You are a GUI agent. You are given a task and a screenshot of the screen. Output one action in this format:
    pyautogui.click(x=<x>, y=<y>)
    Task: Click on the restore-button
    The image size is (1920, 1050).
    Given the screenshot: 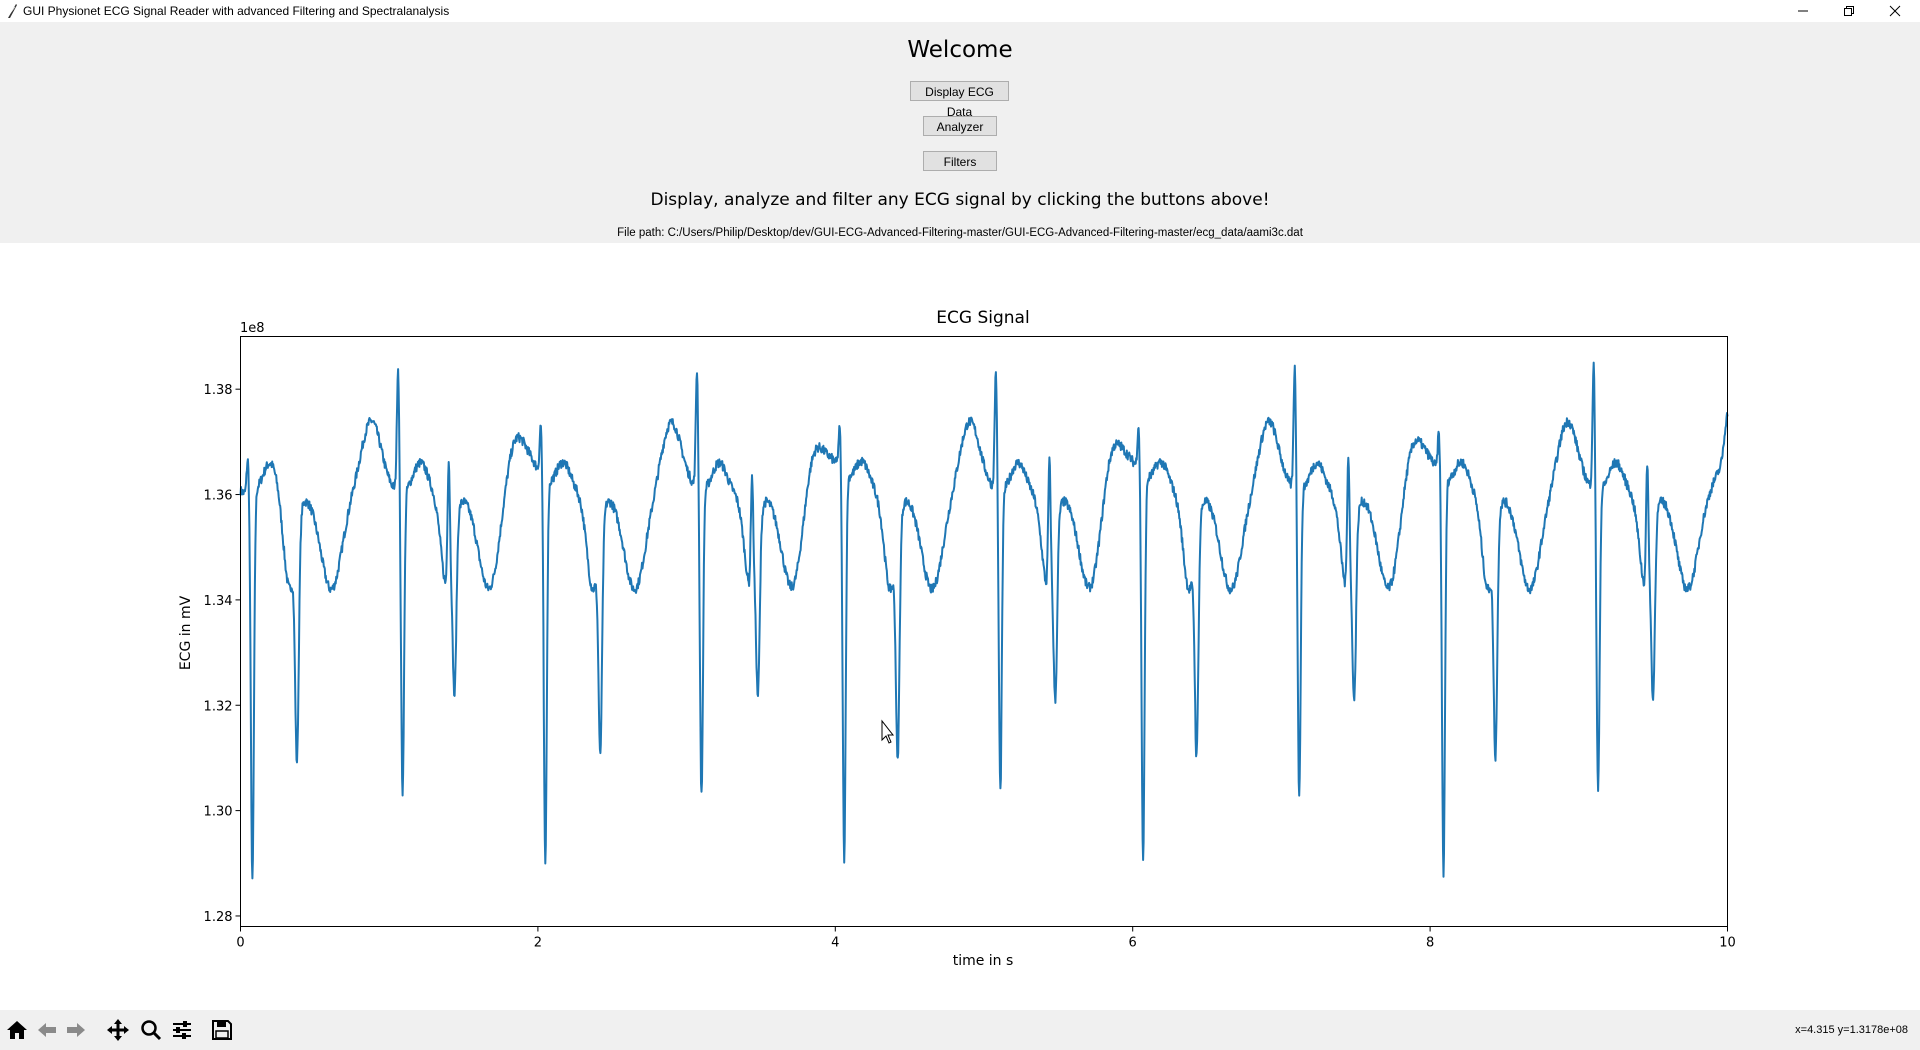 What is the action you would take?
    pyautogui.click(x=1849, y=11)
    